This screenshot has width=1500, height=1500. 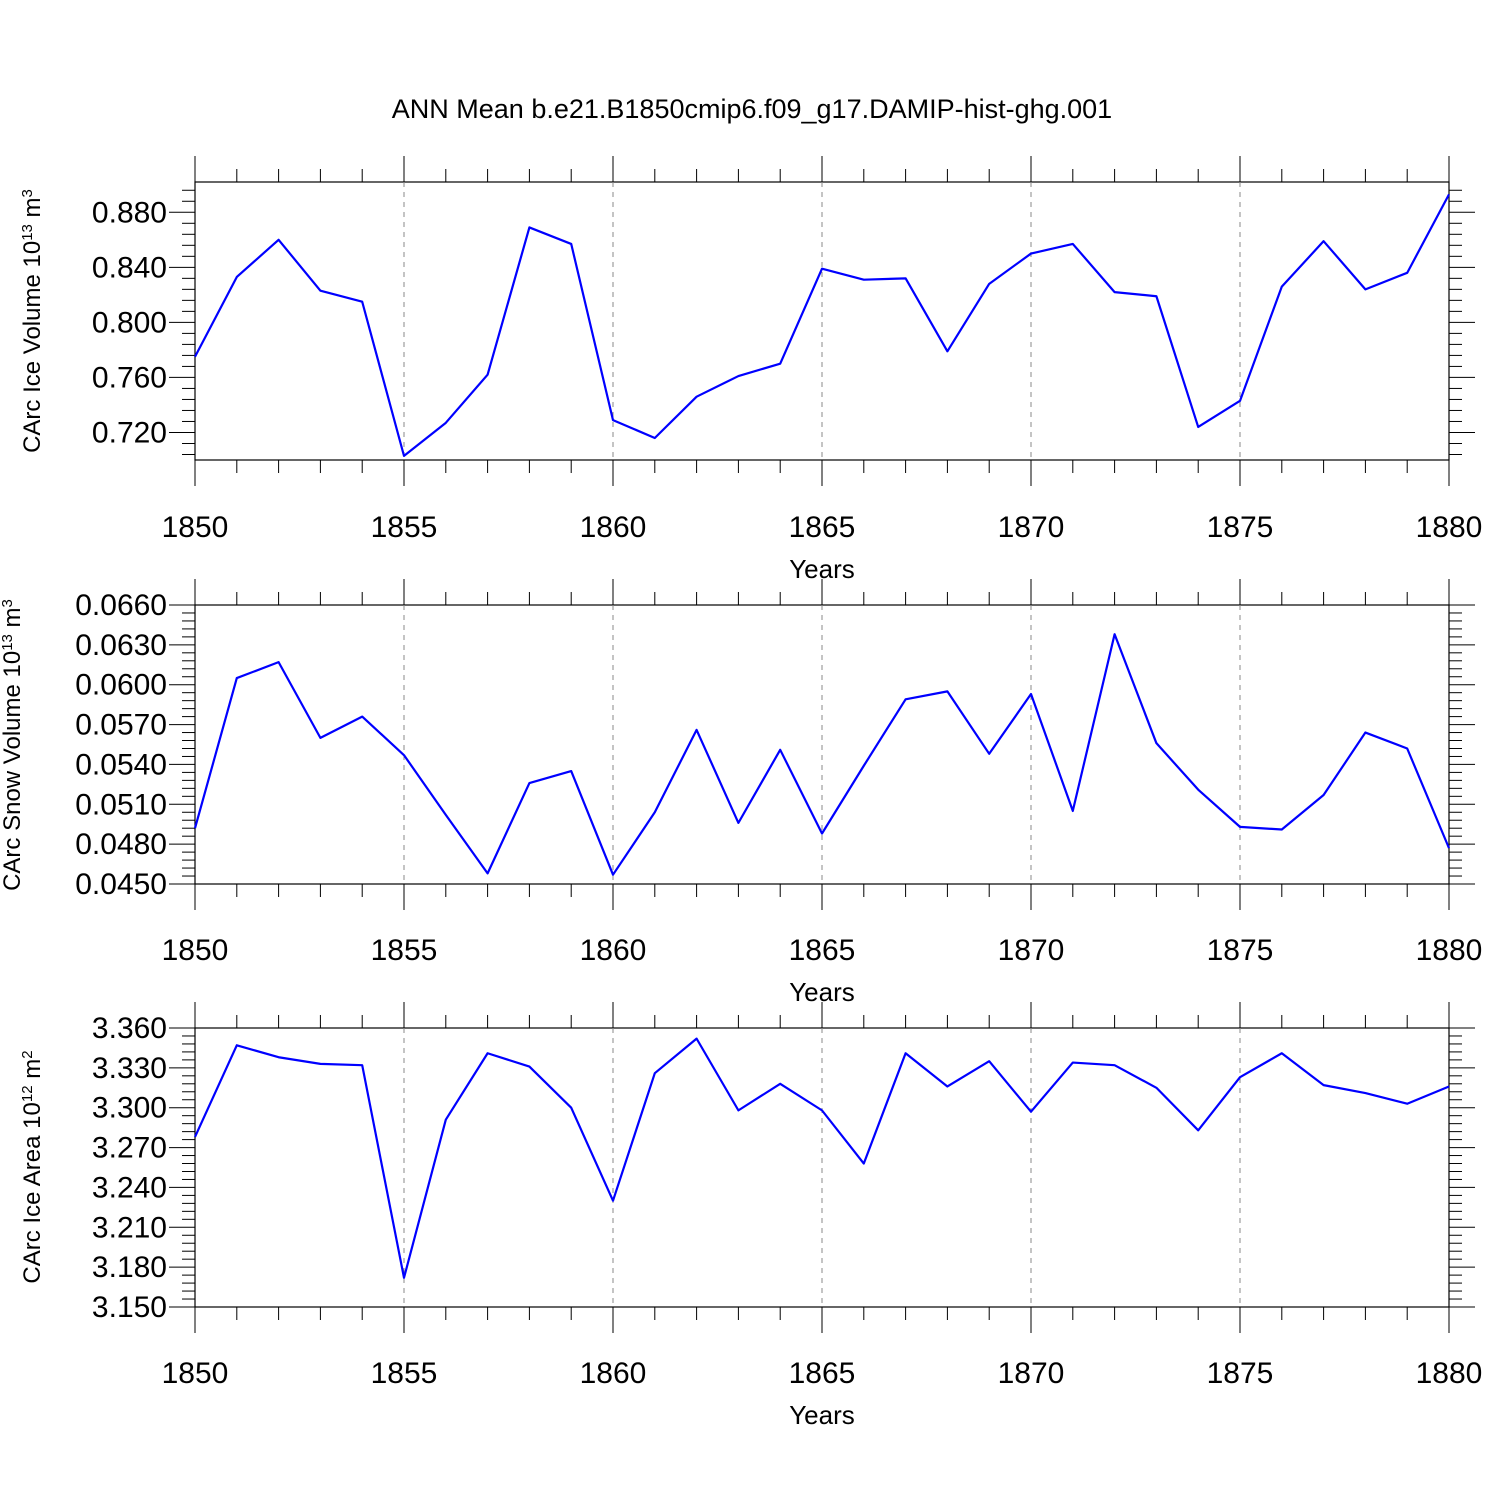 I want to click on y-tick-label: 0.0600, so click(x=121, y=685).